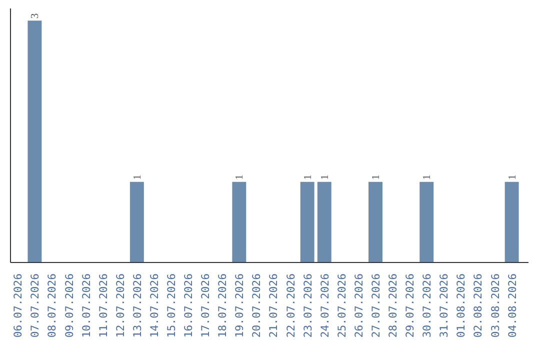 This screenshot has height=340, width=540. Describe the element at coordinates (495, 306) in the screenshot. I see `x-tick-label: 03.08.2026` at that location.